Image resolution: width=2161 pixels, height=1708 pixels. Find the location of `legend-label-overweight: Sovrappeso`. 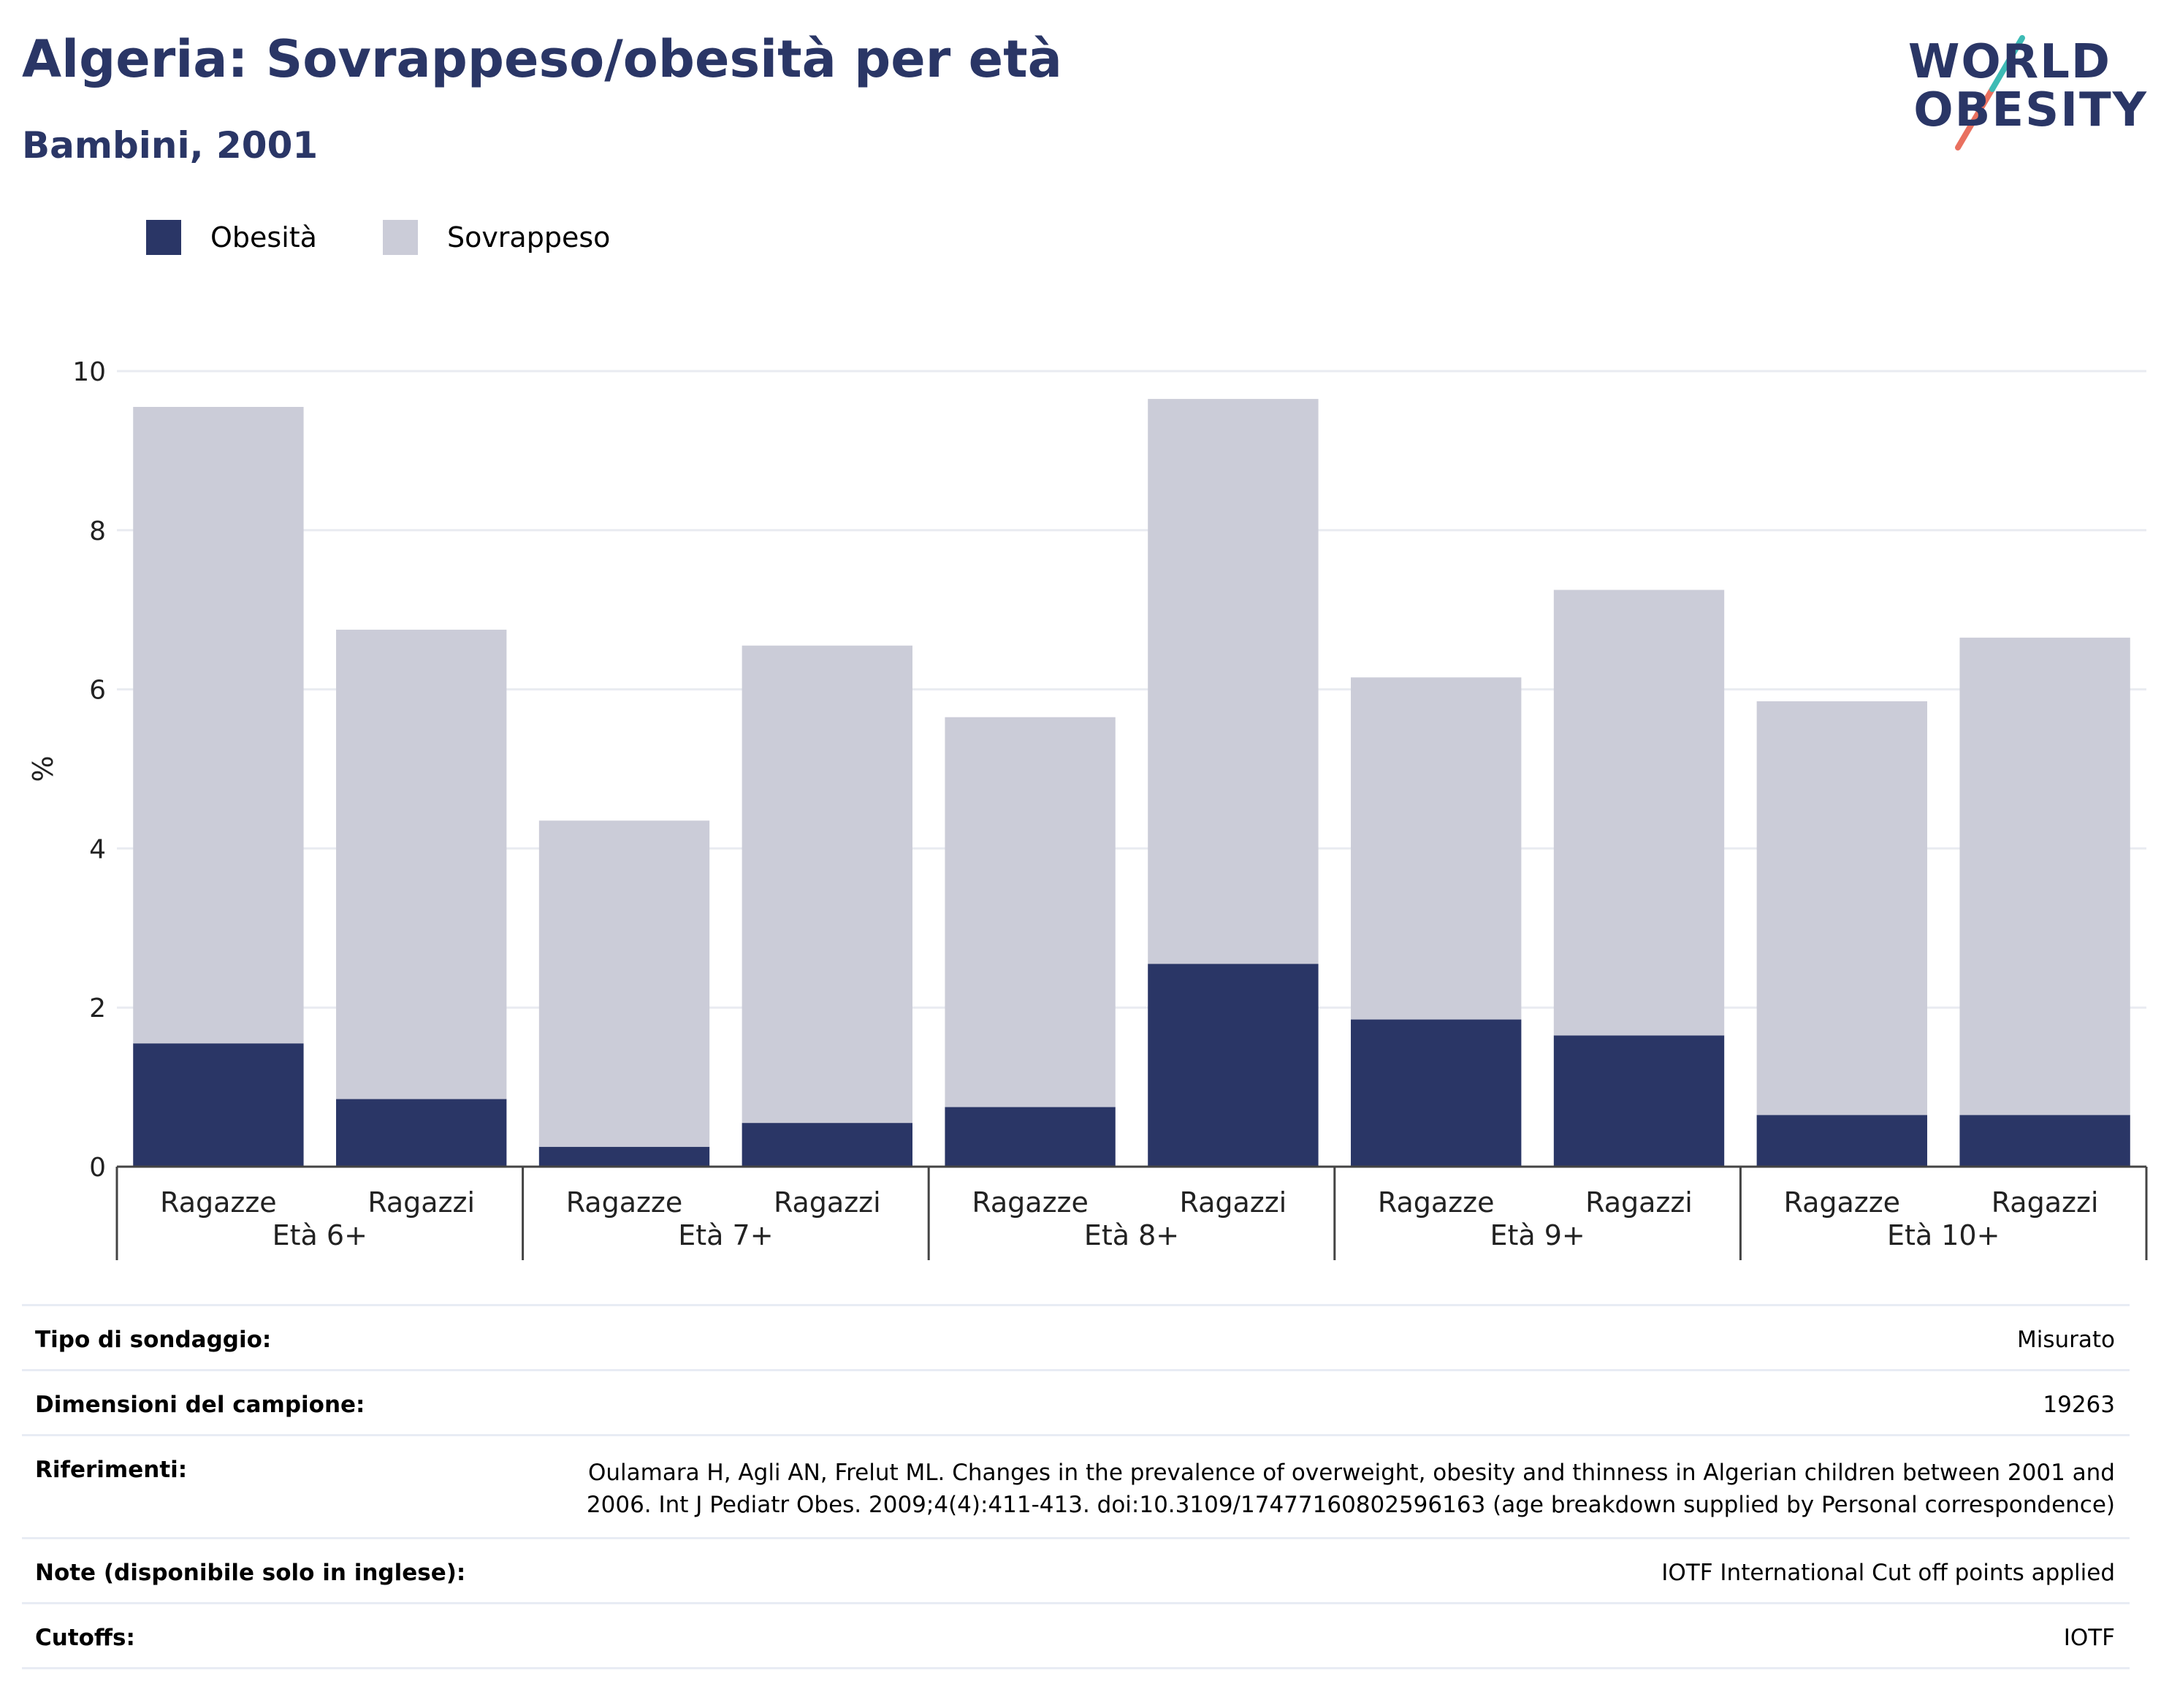

legend-label-overweight: Sovrappeso is located at coordinates (528, 237).